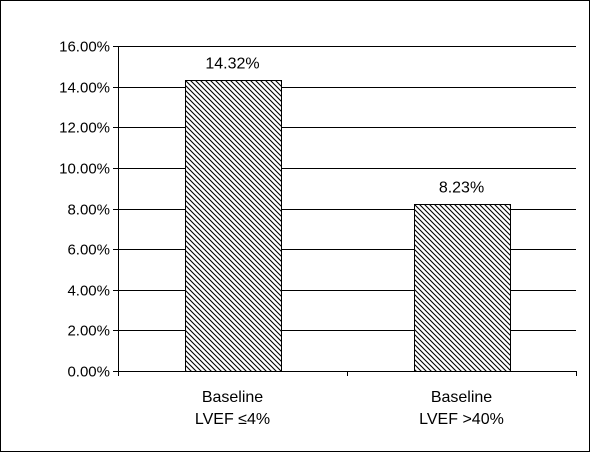 Image resolution: width=591 pixels, height=458 pixels. What do you see at coordinates (461, 188) in the screenshot?
I see `data-label: 8.23%` at bounding box center [461, 188].